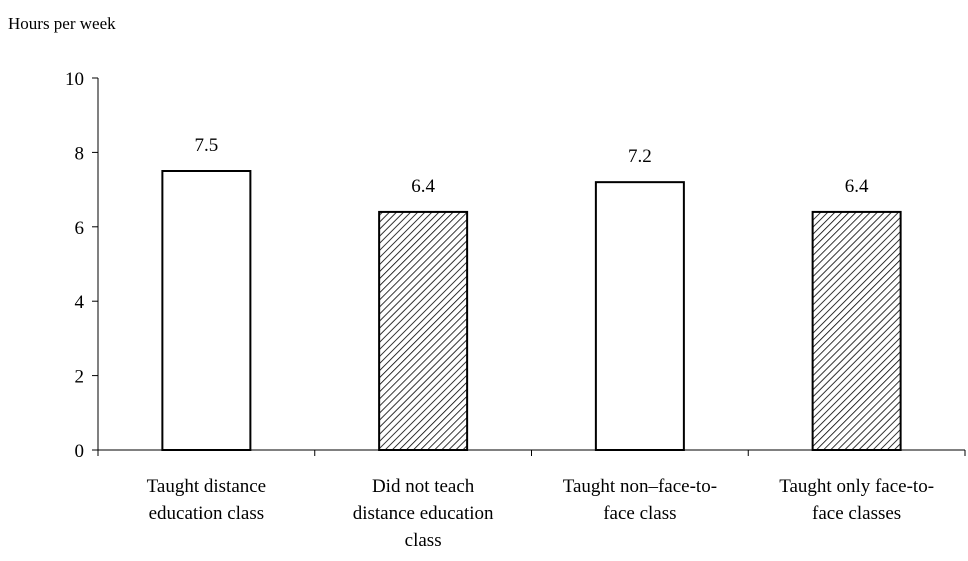 The width and height of the screenshot is (968, 561). Describe the element at coordinates (640, 500) in the screenshot. I see `x-tick-label: Taught non–face-to- face class` at that location.